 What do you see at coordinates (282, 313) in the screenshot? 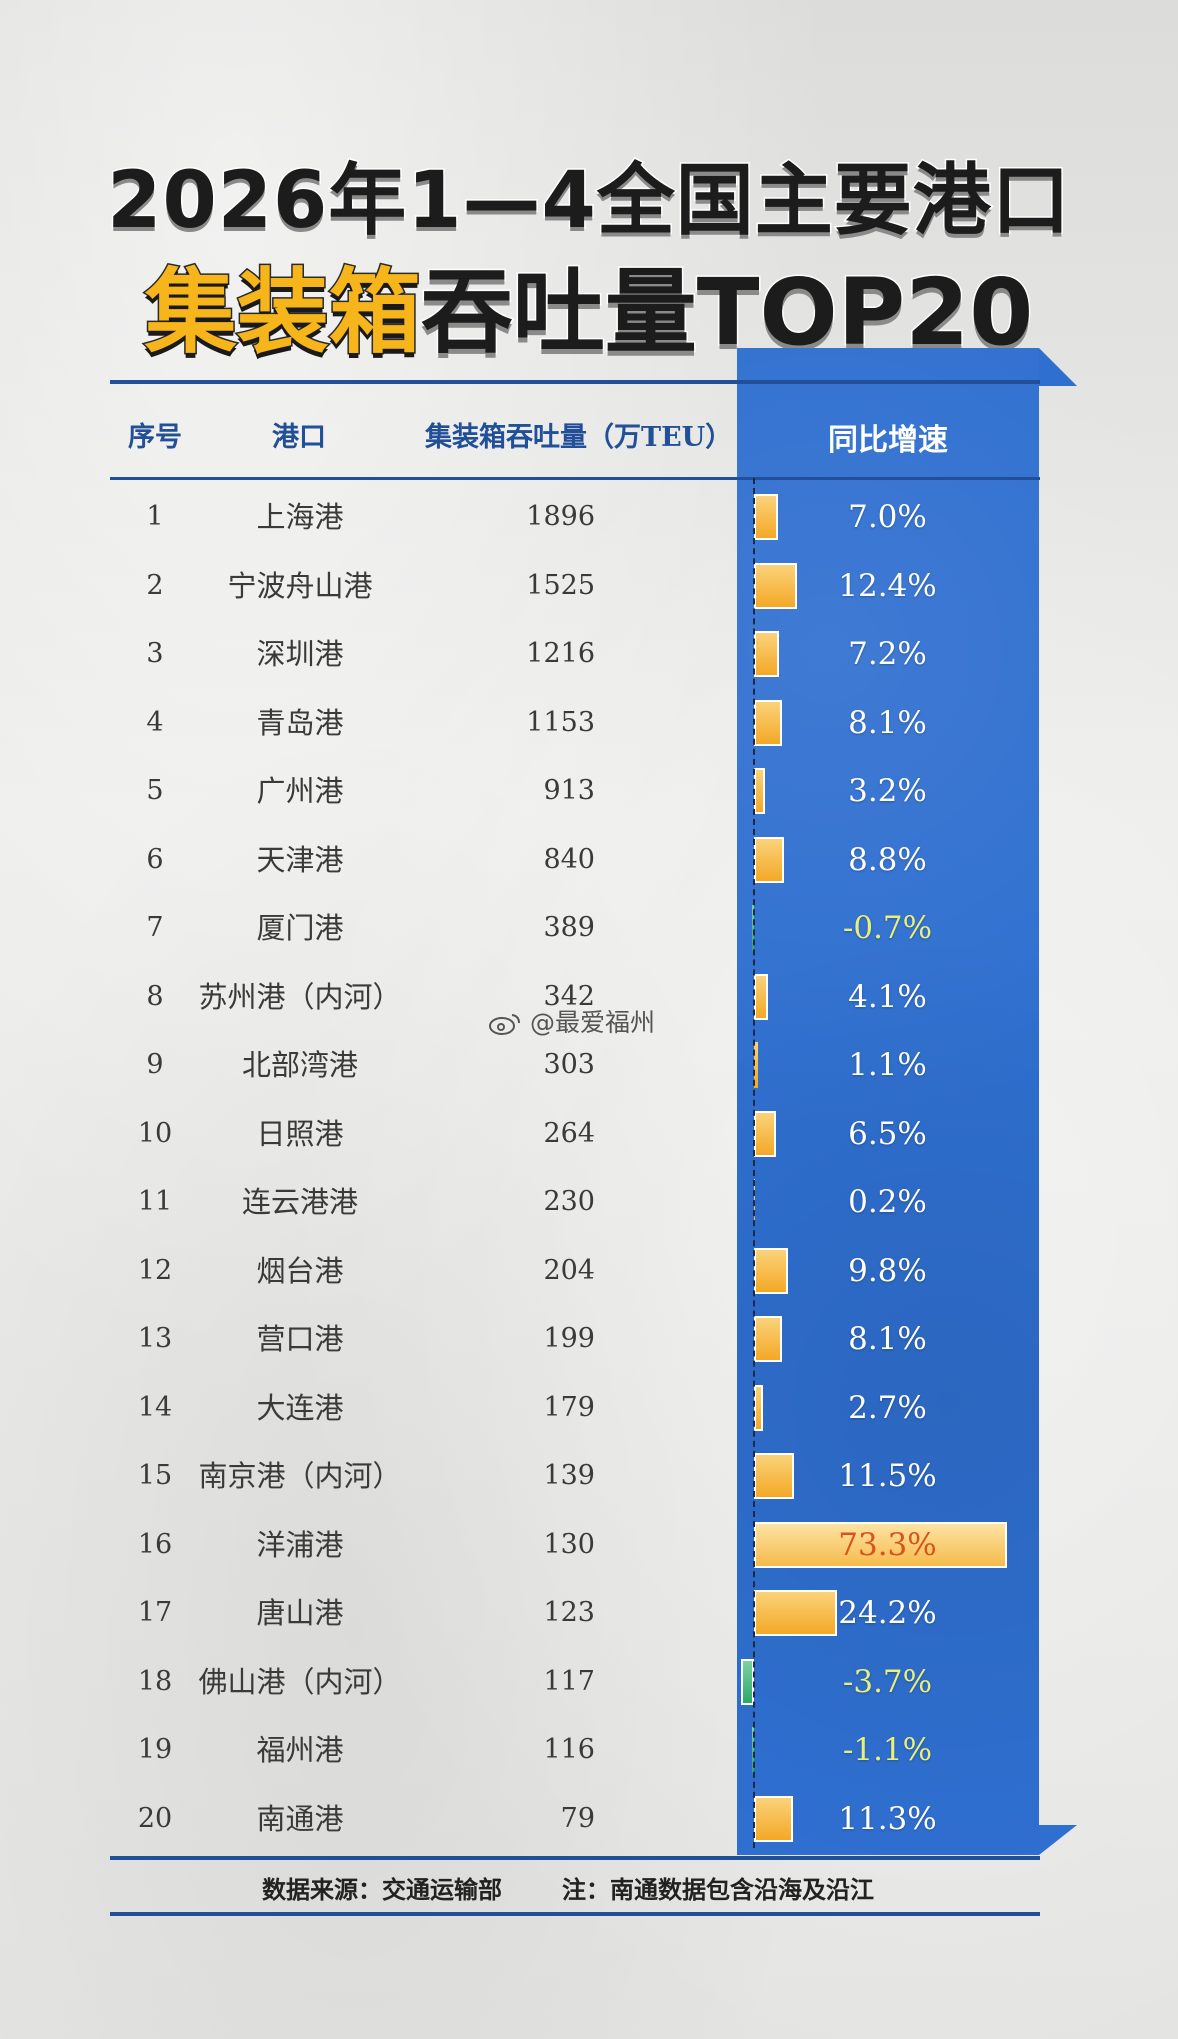
I see `title-highlight: 集装箱` at bounding box center [282, 313].